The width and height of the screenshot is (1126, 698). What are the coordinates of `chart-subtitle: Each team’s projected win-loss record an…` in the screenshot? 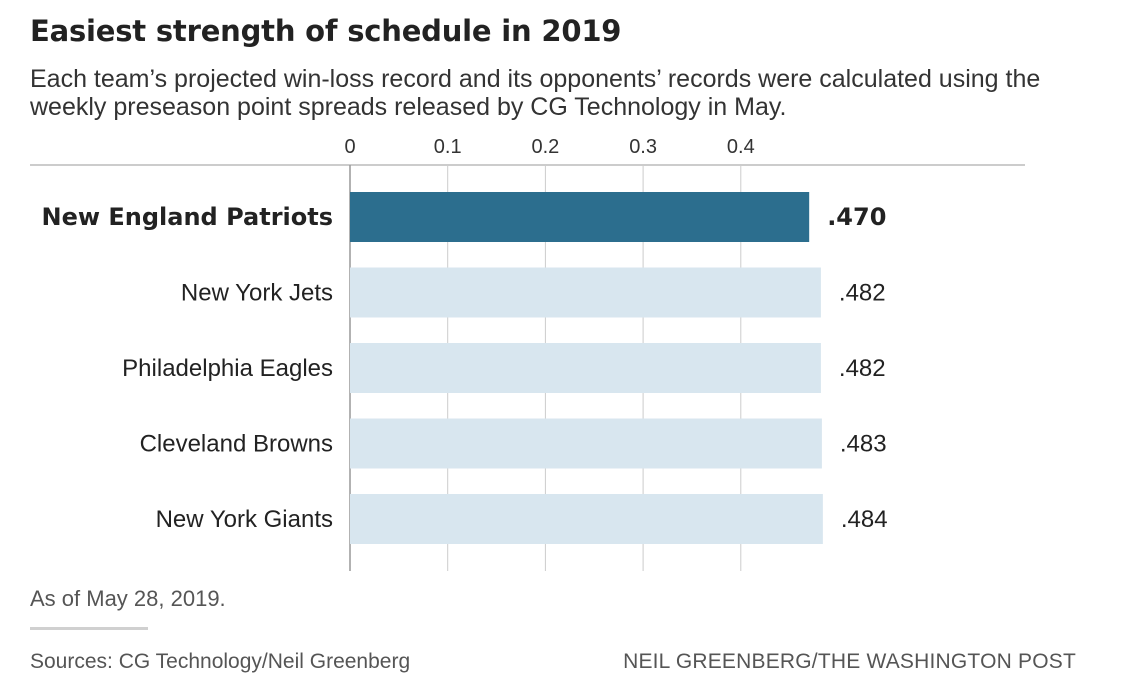 It's located at (535, 93).